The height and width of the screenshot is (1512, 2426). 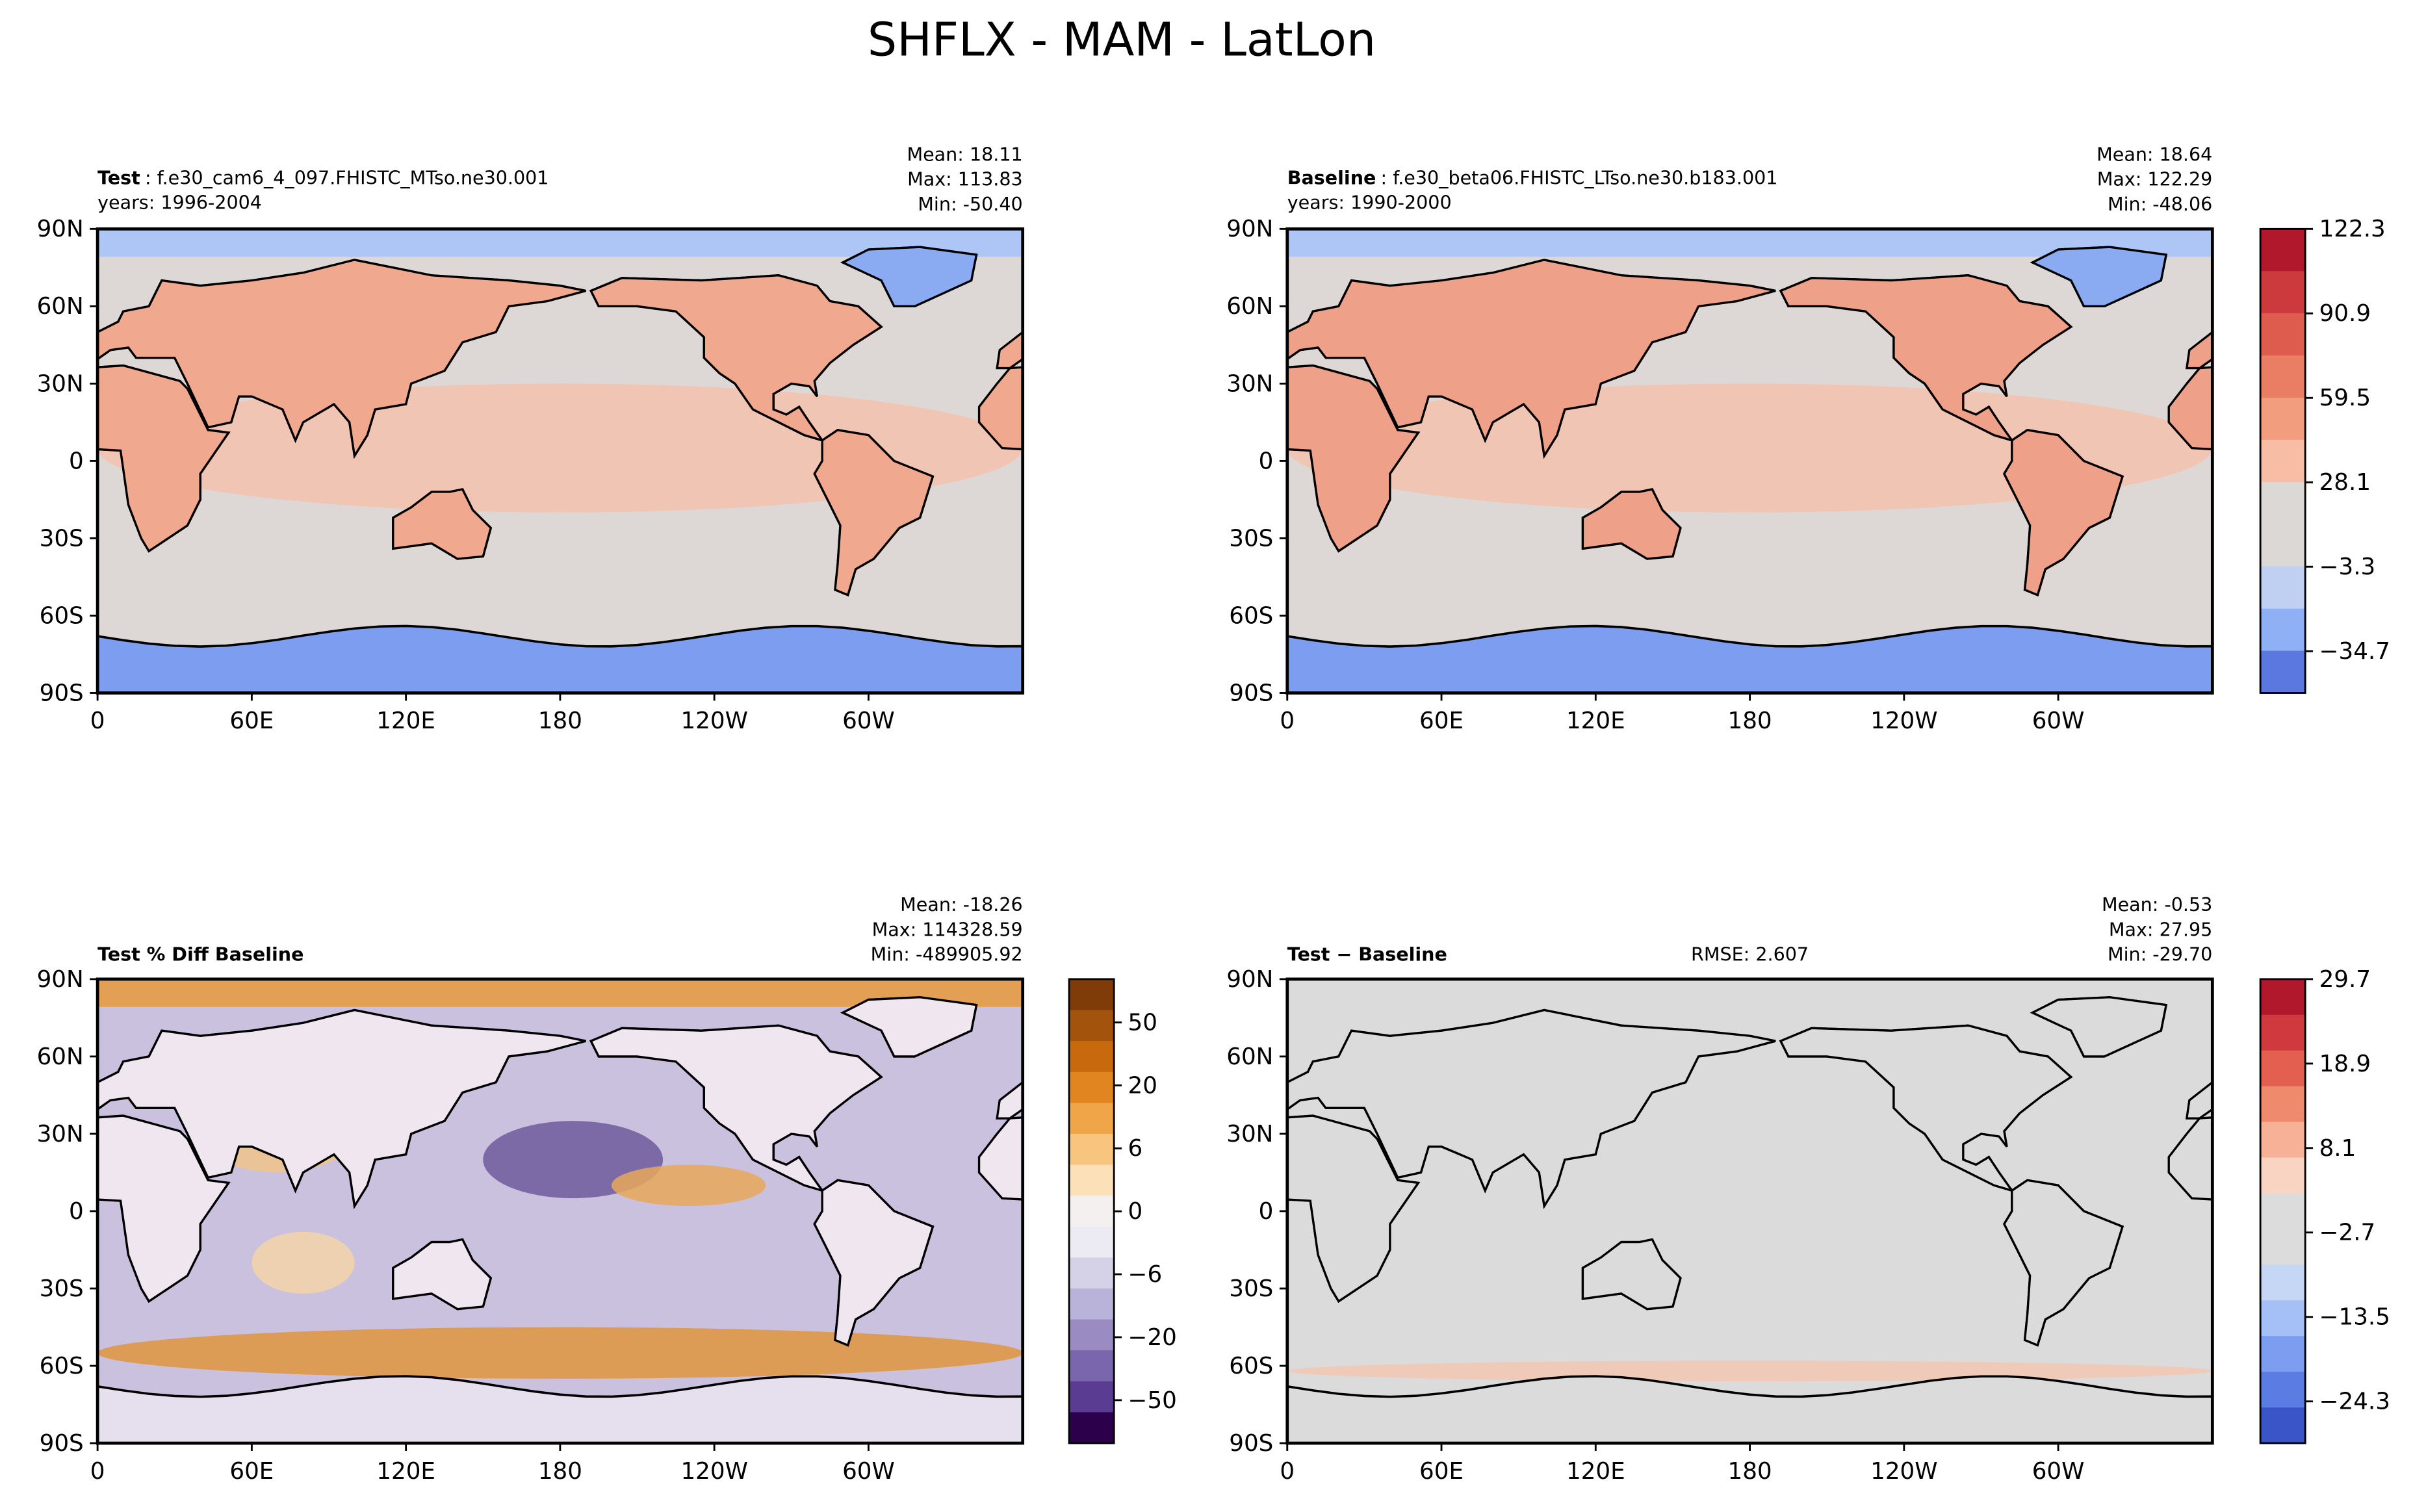 I want to click on colorbar-tick-label: 29.7, so click(x=2345, y=979).